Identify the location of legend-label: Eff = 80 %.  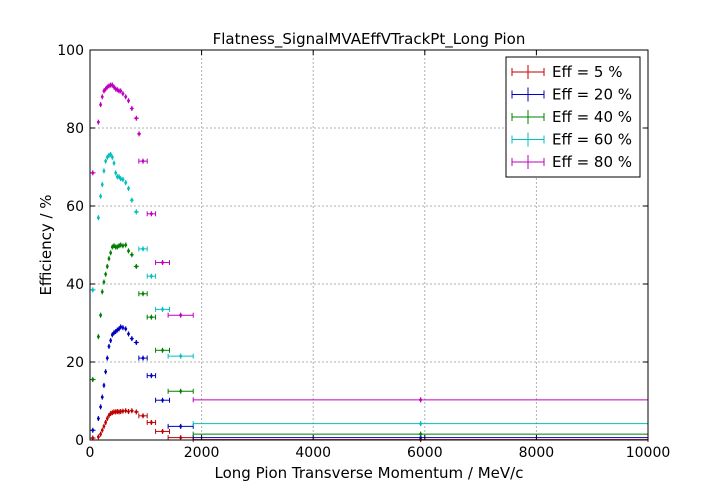
(592, 162).